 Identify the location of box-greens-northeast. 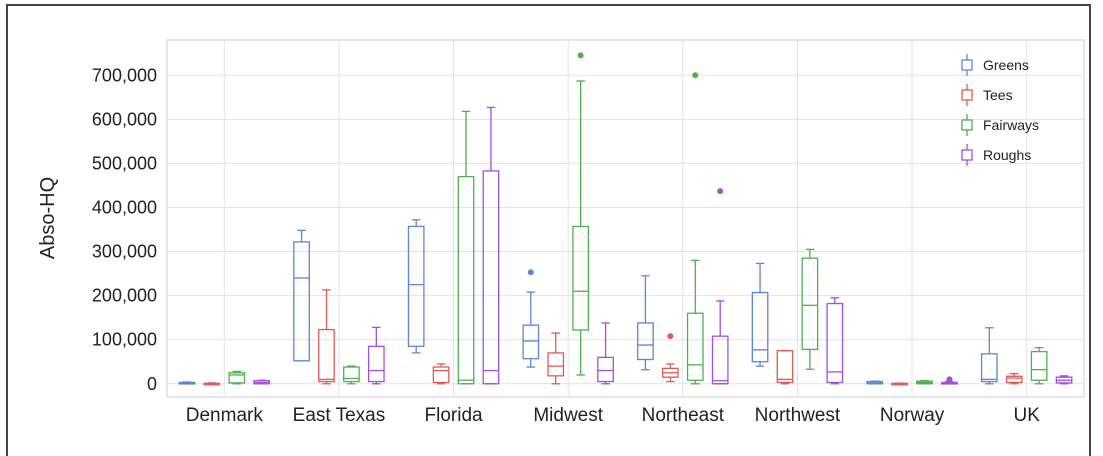
(645, 323).